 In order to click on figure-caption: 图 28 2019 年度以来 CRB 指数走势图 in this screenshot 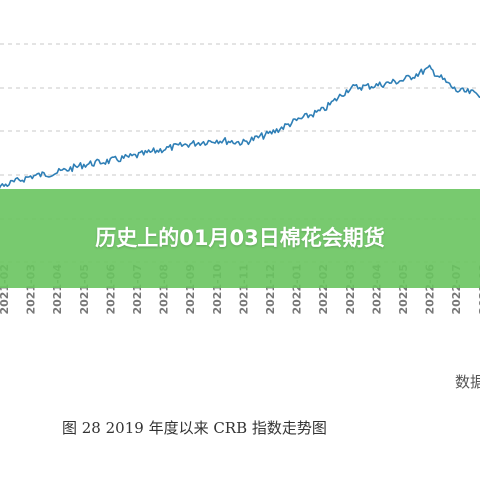, I will do `click(194, 428)`.